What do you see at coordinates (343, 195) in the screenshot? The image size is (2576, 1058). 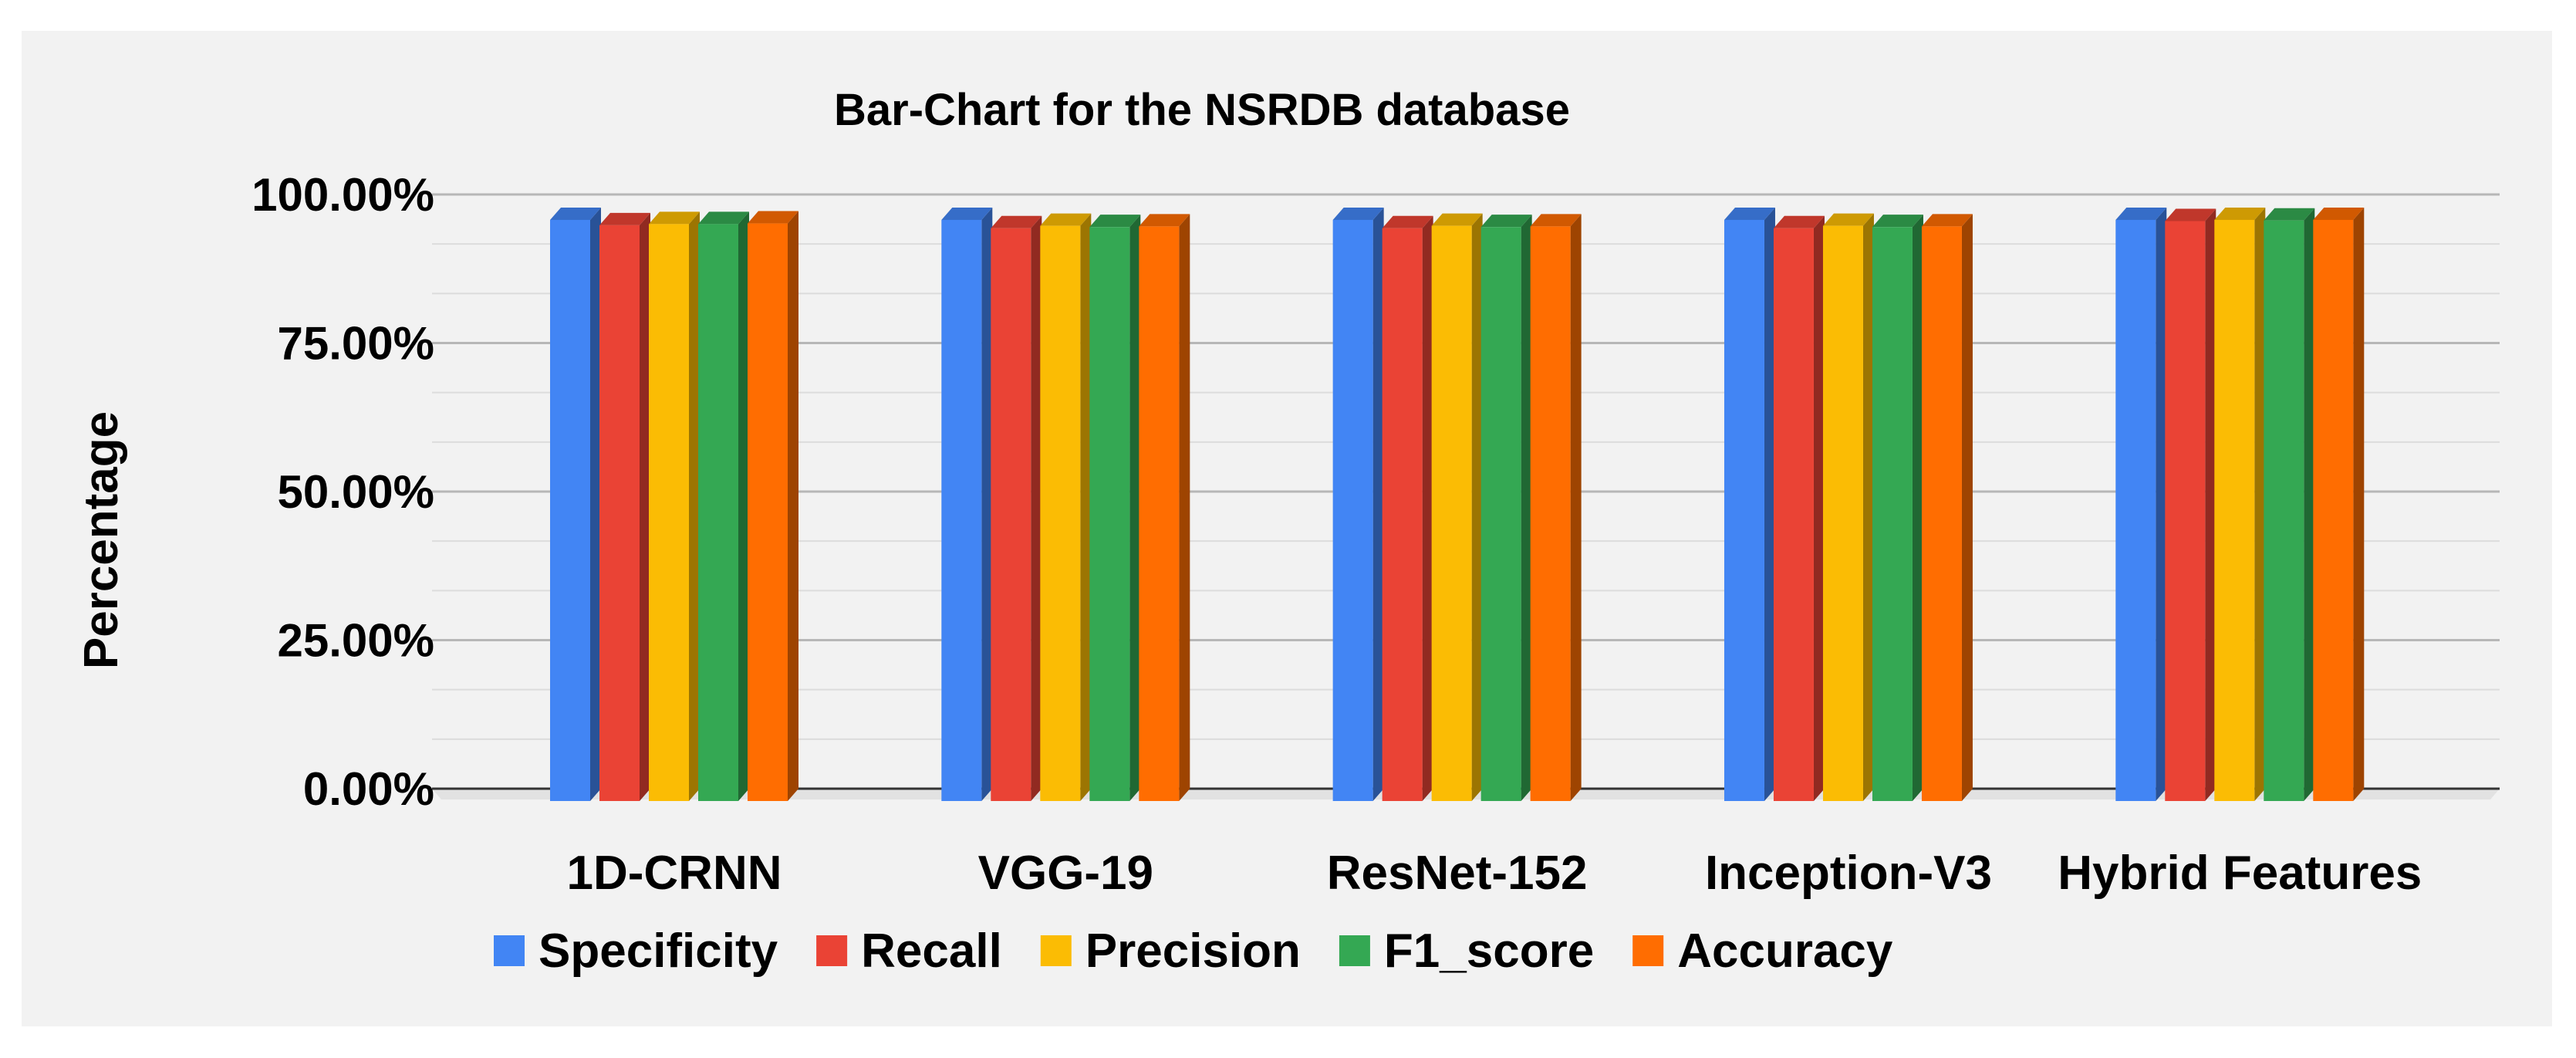 I see `y-tick-label: 100.00%` at bounding box center [343, 195].